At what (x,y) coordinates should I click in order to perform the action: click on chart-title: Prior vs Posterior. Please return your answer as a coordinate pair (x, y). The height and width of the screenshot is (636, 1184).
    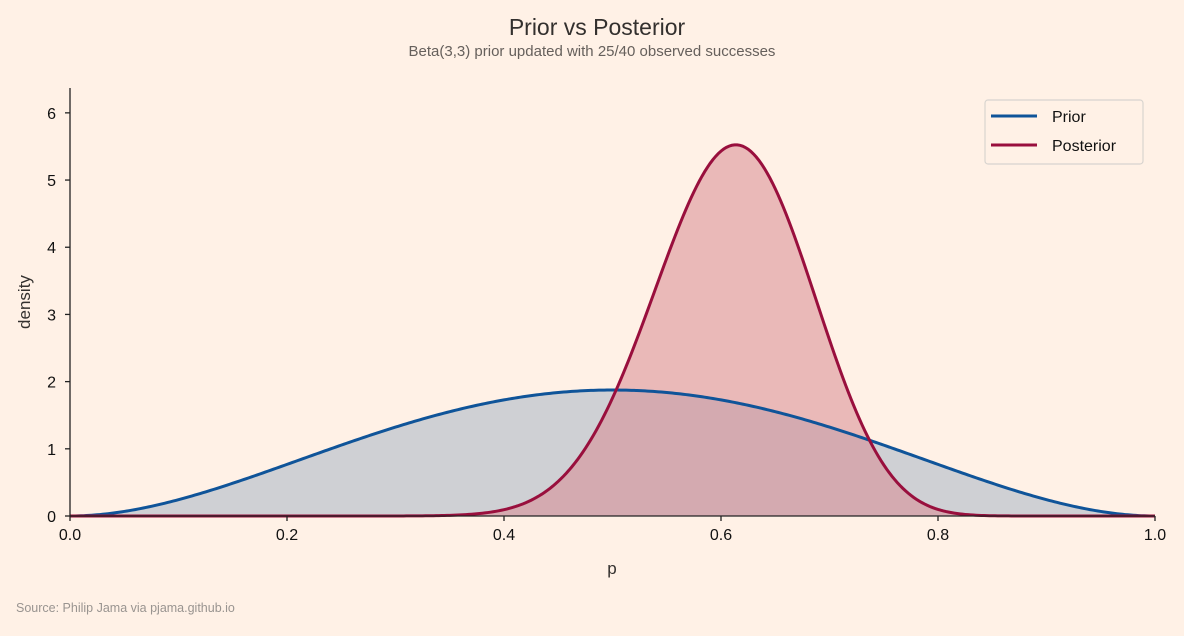
    Looking at the image, I should click on (597, 27).